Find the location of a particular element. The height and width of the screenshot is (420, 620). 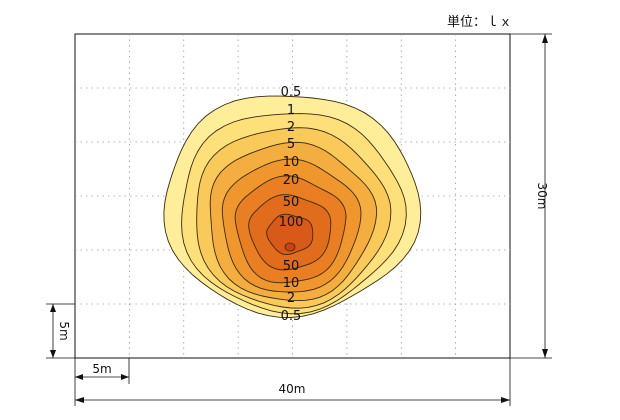

grid-height-dimension: 5m is located at coordinates (60, 331).